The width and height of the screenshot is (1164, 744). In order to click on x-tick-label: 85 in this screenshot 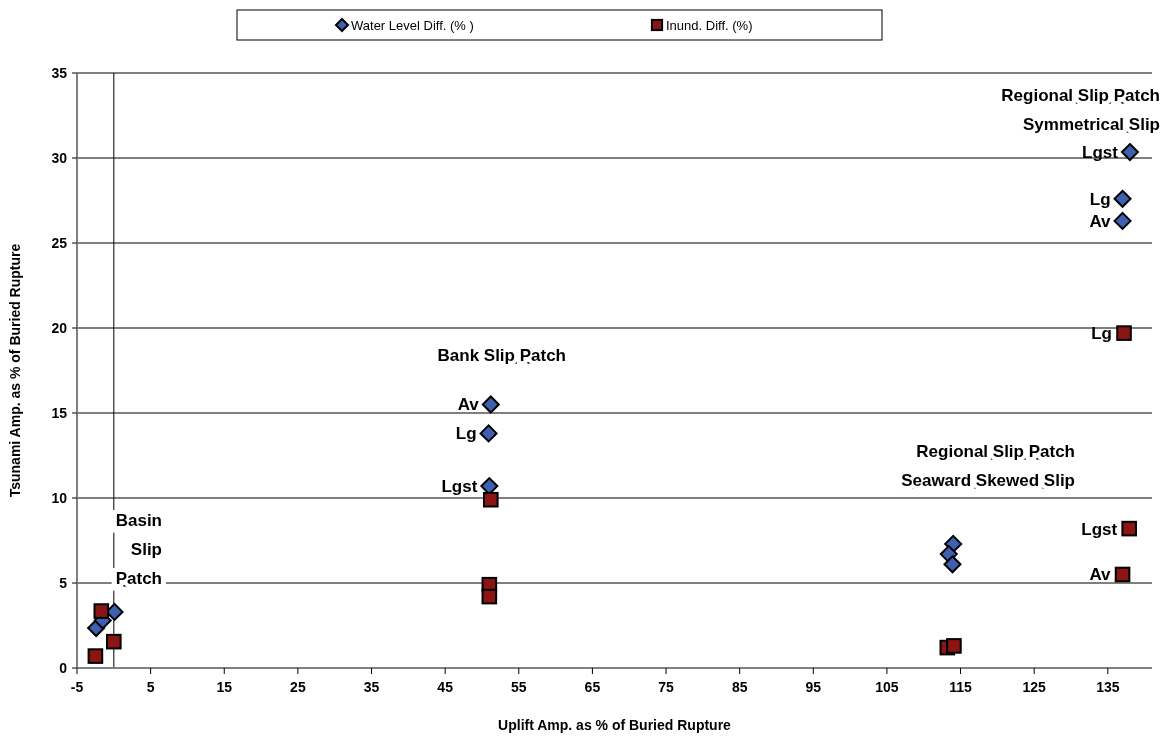, I will do `click(739, 687)`.